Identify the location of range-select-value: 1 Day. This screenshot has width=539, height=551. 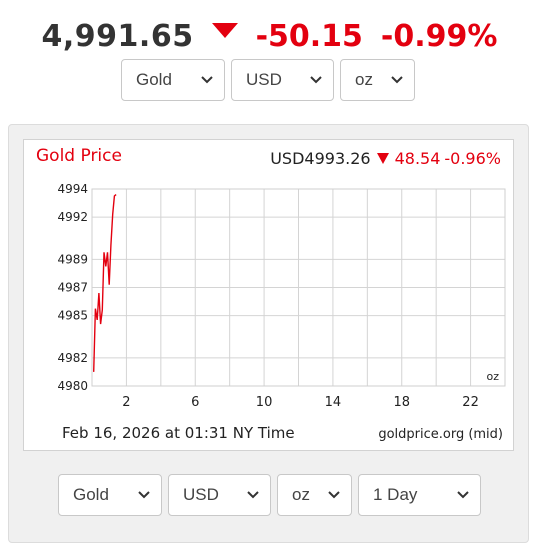
(395, 494).